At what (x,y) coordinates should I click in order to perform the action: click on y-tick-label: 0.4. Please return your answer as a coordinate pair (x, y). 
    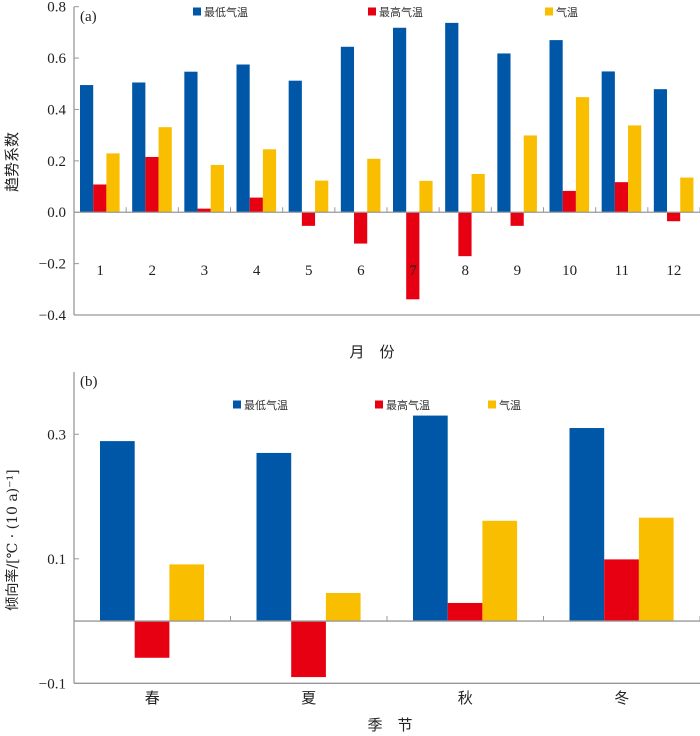
    Looking at the image, I should click on (56, 110).